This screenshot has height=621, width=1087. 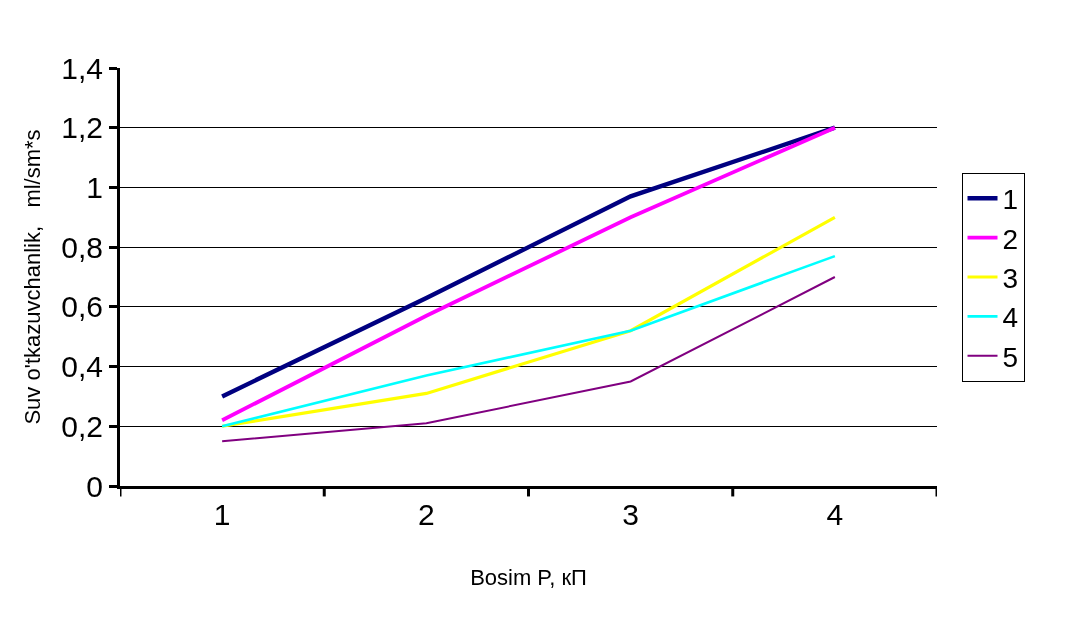 I want to click on x-tick-label: 2, so click(x=426, y=514).